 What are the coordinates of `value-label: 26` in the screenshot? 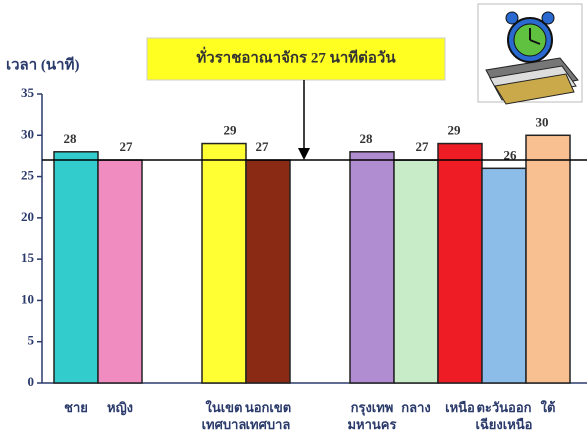 It's located at (511, 154).